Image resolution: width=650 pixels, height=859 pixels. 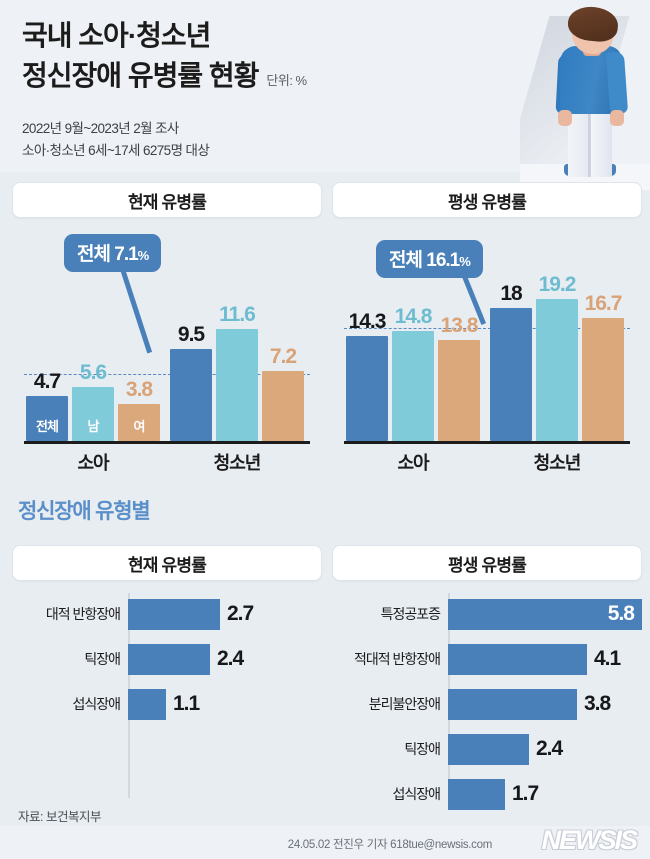 What do you see at coordinates (590, 141) in the screenshot?
I see `illustration-legs` at bounding box center [590, 141].